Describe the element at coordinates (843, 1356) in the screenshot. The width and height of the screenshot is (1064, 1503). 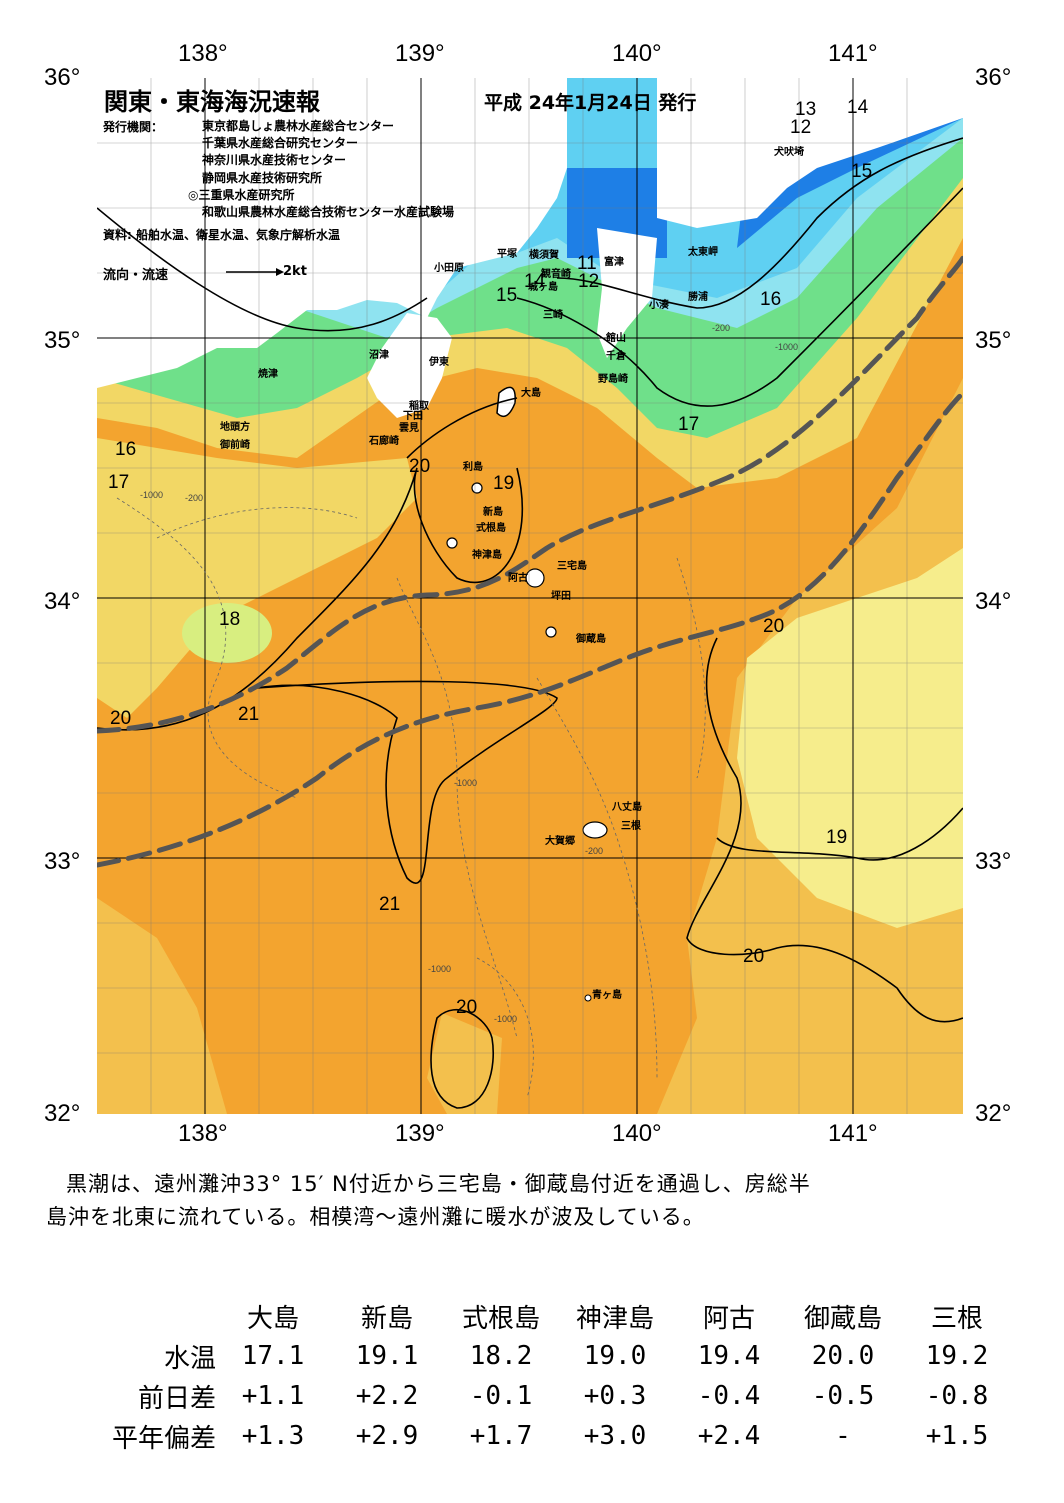
I see `table-cell: 20.0` at that location.